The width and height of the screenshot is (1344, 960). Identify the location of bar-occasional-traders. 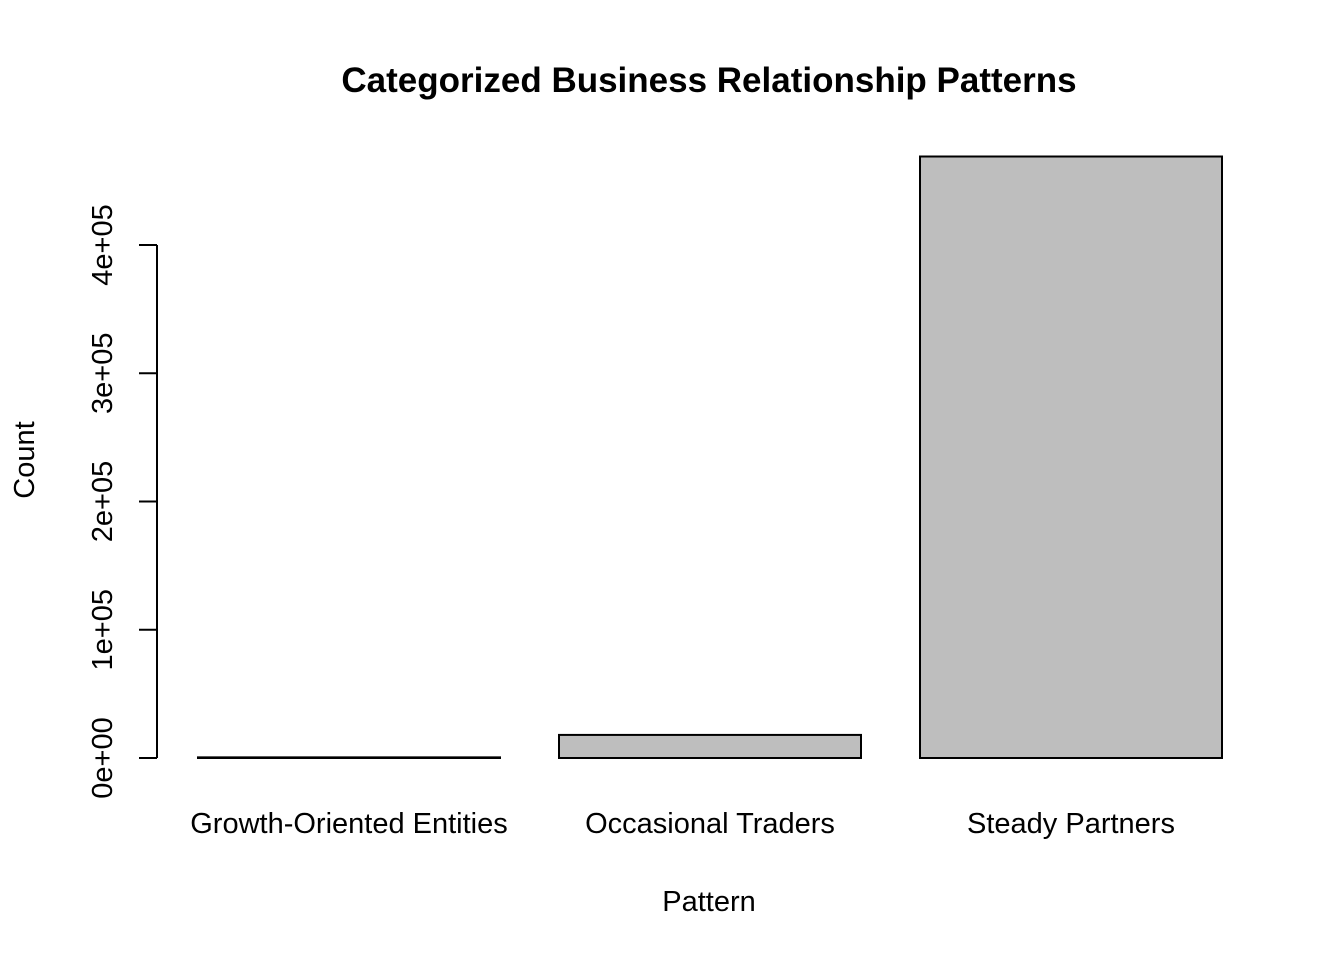
(710, 746).